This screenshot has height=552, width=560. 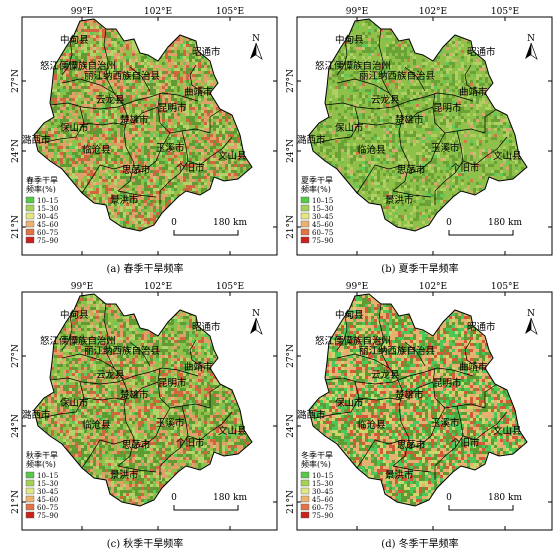 I want to click on scale-bar: 0 180 km, so click(x=484, y=227).